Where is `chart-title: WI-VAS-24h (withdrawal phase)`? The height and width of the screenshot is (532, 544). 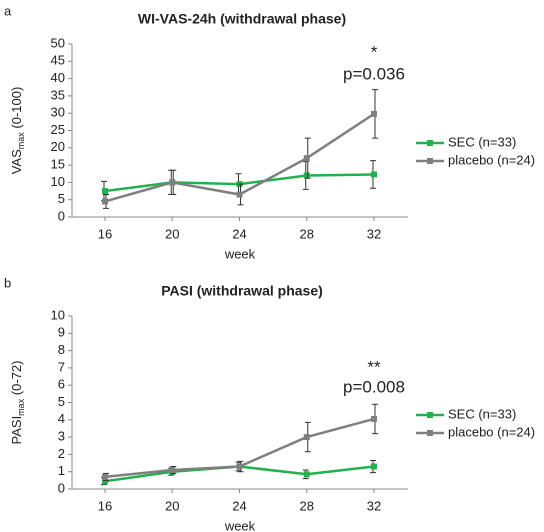
chart-title: WI-VAS-24h (withdrawal phase) is located at coordinates (242, 19).